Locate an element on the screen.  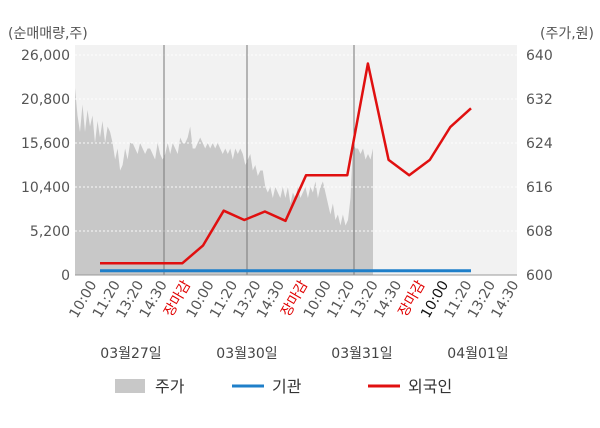
left-tick-label: 0 is located at coordinates (65, 276).